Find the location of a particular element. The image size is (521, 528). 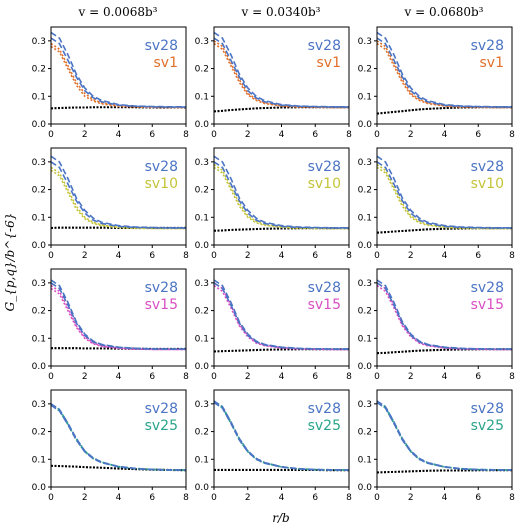

legend-sv25: sv25 is located at coordinates (324, 426).